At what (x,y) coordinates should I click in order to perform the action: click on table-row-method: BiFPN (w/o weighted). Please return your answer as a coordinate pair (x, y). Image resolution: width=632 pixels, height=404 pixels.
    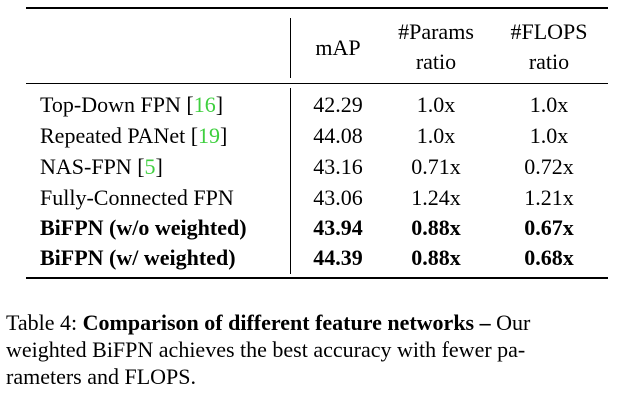
    Looking at the image, I should click on (143, 227).